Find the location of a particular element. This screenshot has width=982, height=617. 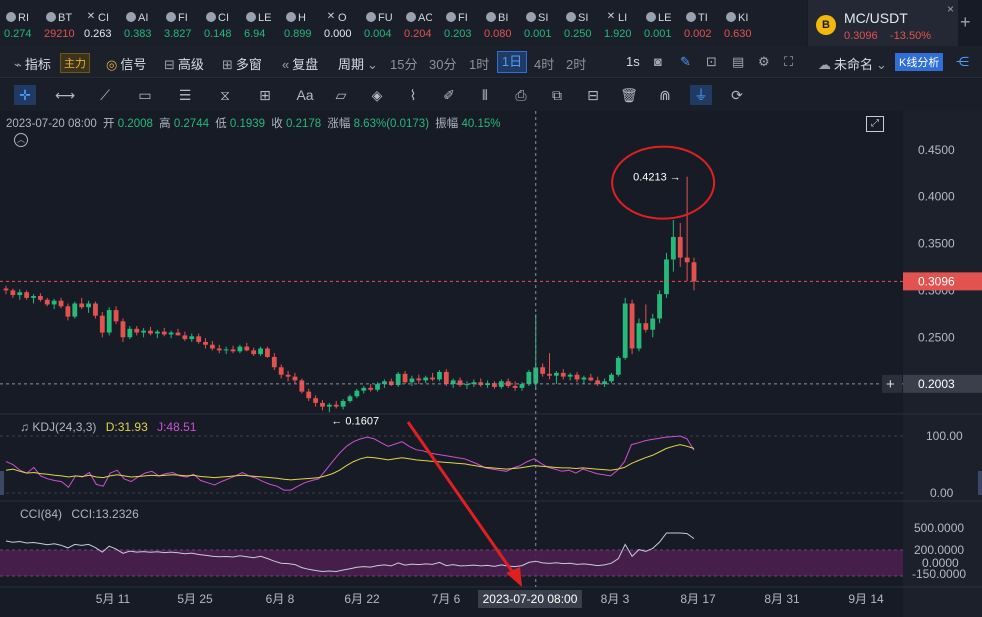

camera-icon: ◙ is located at coordinates (658, 61).